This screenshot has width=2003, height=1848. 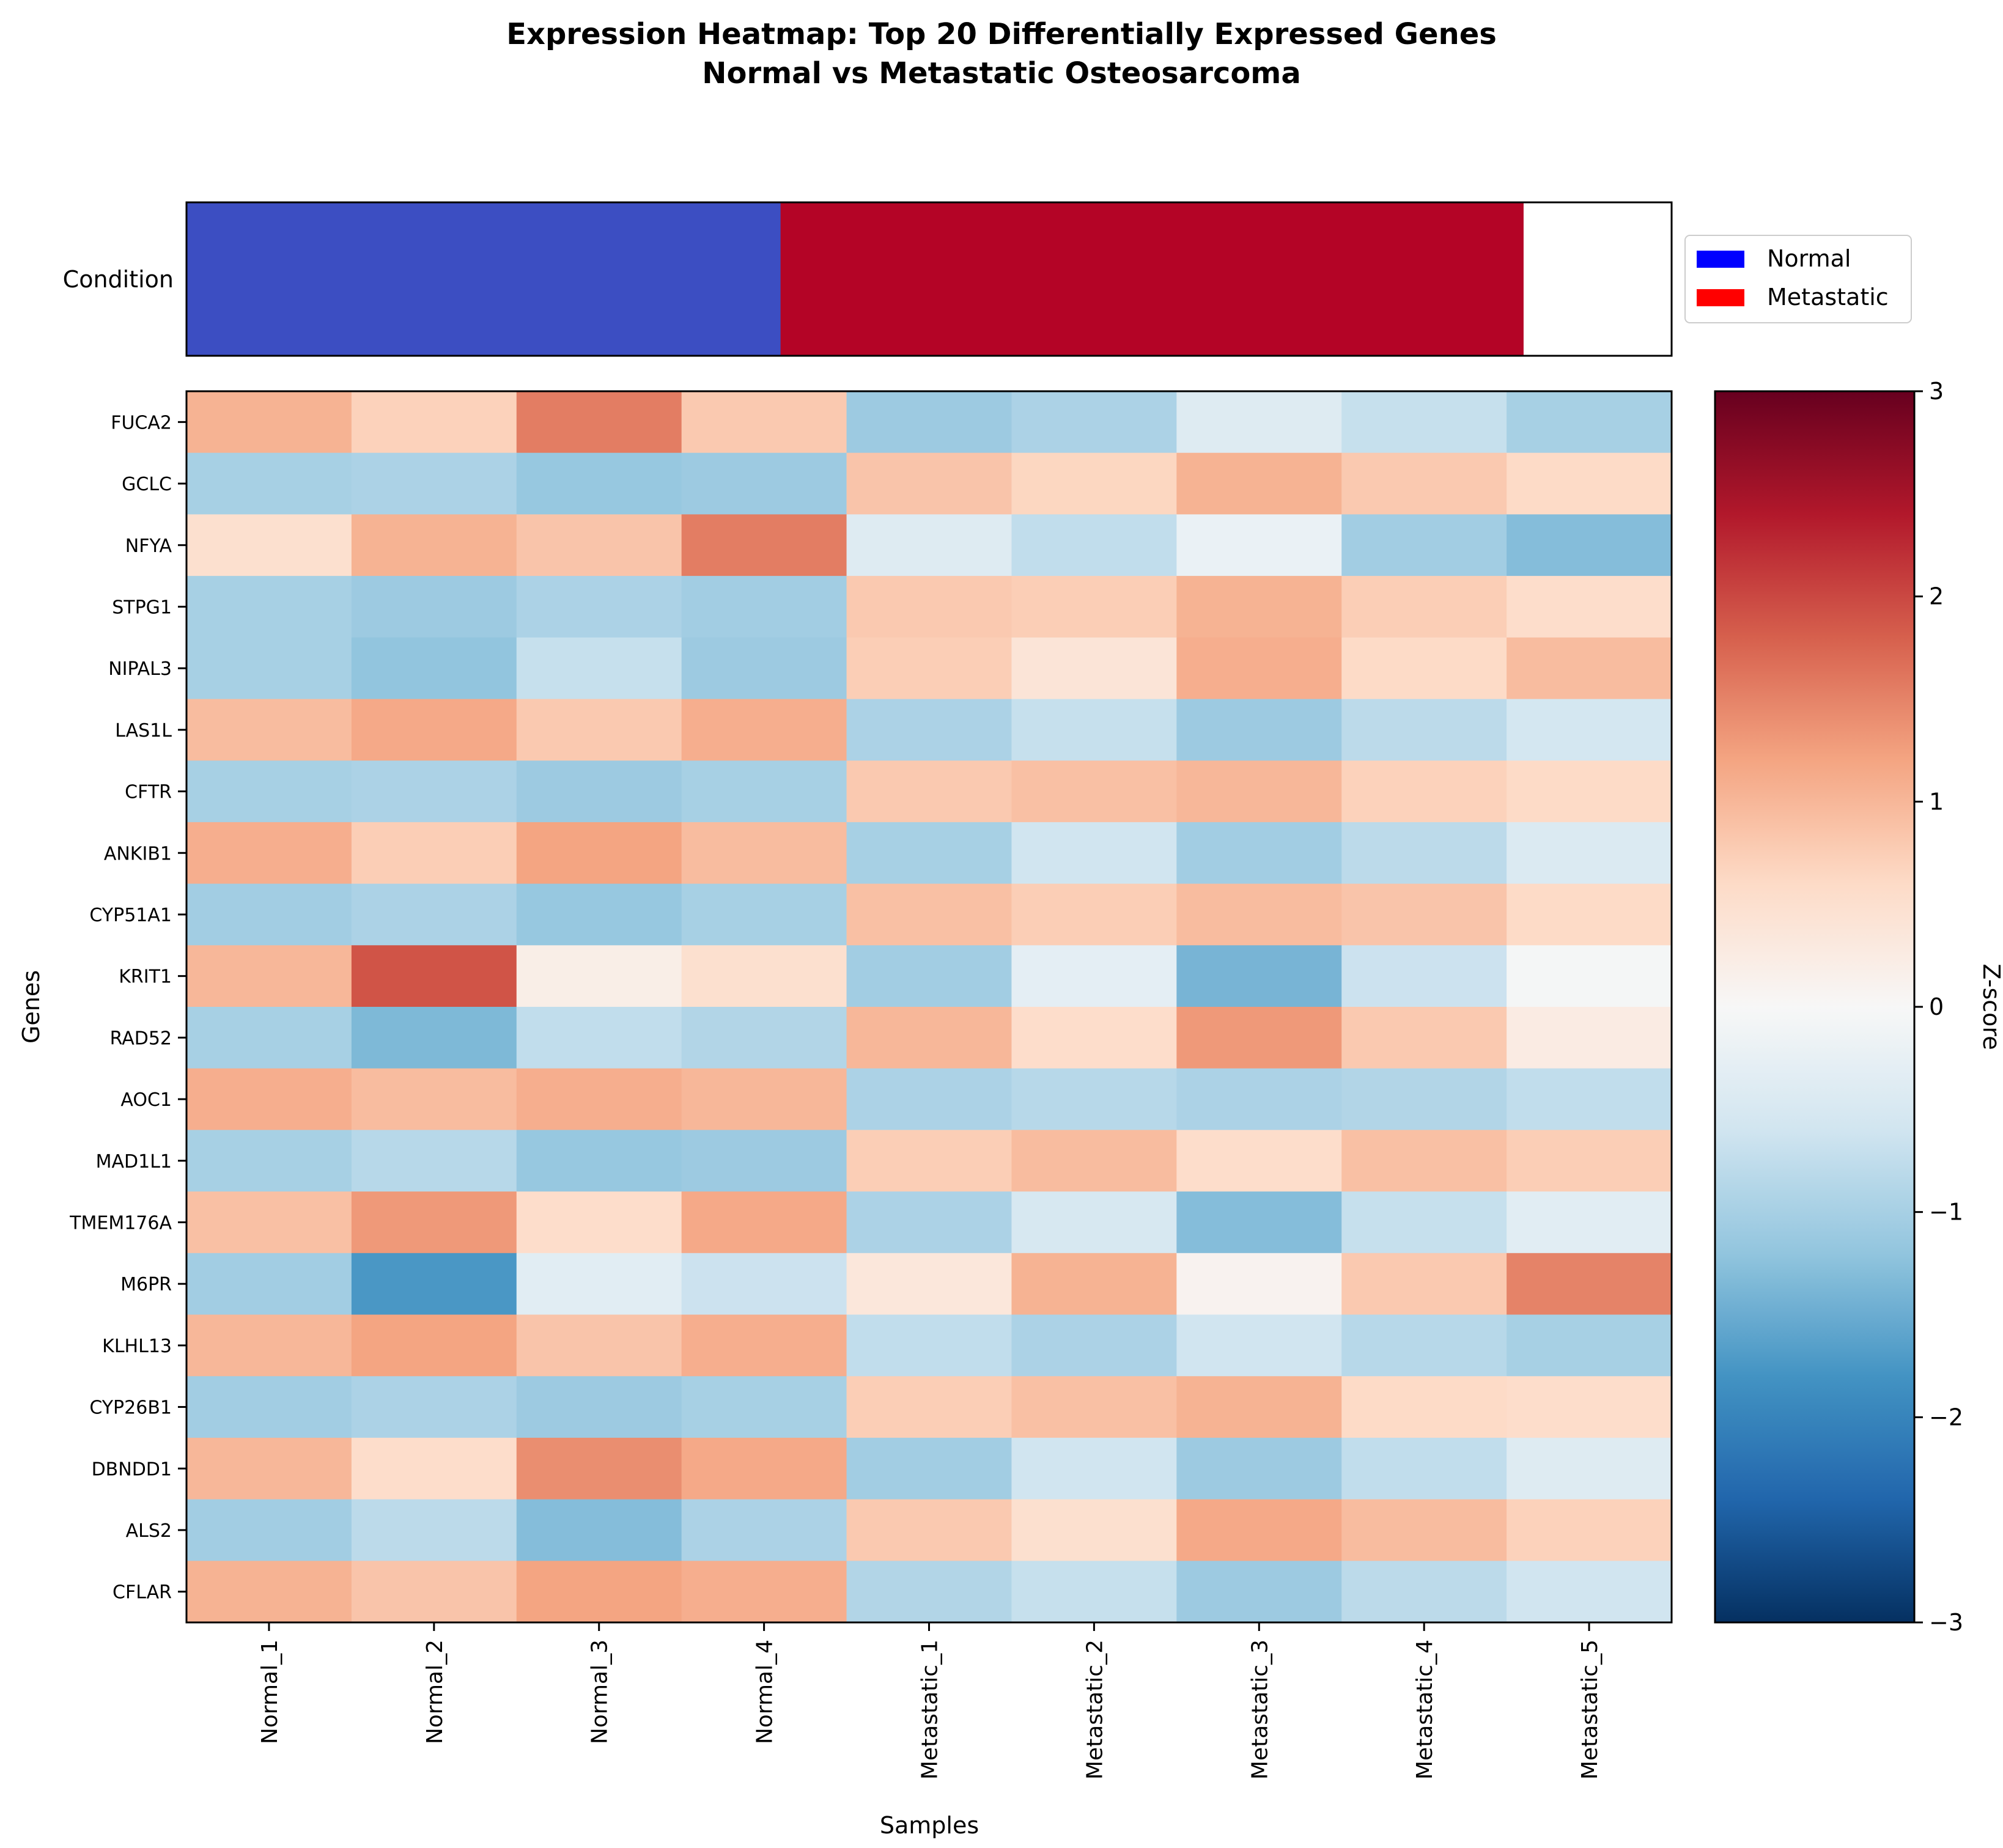 What do you see at coordinates (1721, 298) in the screenshot?
I see `legend-swatch-metastatic` at bounding box center [1721, 298].